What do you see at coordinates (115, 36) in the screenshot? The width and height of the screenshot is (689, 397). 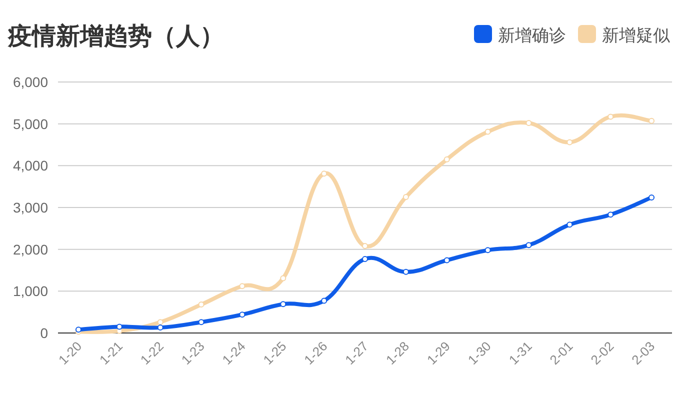 I see `chart-title: 疫情新增趋势（人）` at bounding box center [115, 36].